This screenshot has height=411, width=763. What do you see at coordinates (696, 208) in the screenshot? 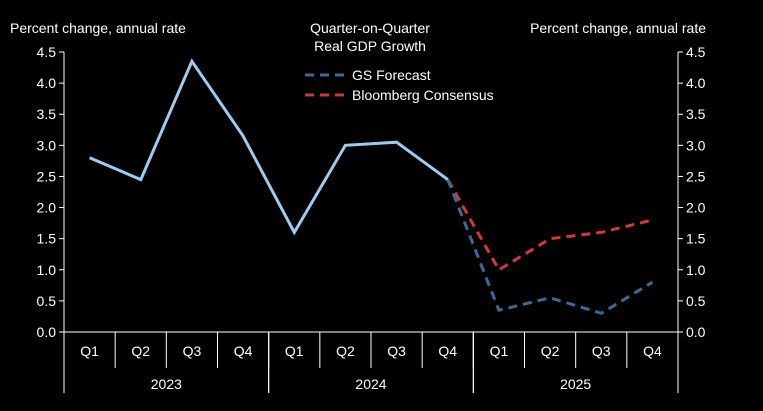
I see `right-y-tick-label: 2.0` at bounding box center [696, 208].